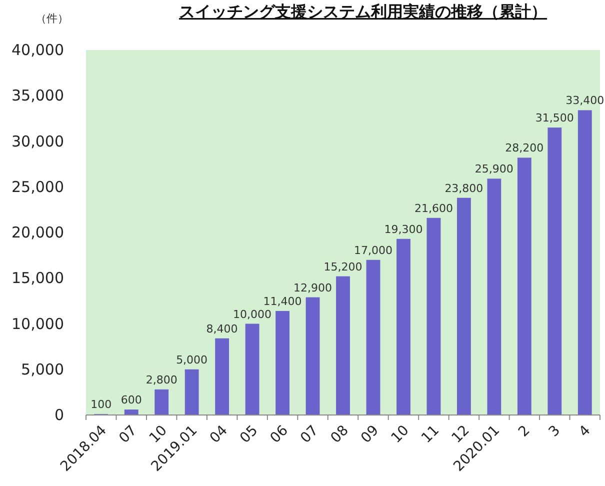 The height and width of the screenshot is (486, 605). What do you see at coordinates (218, 434) in the screenshot?
I see `x-tick-label: 04` at bounding box center [218, 434].